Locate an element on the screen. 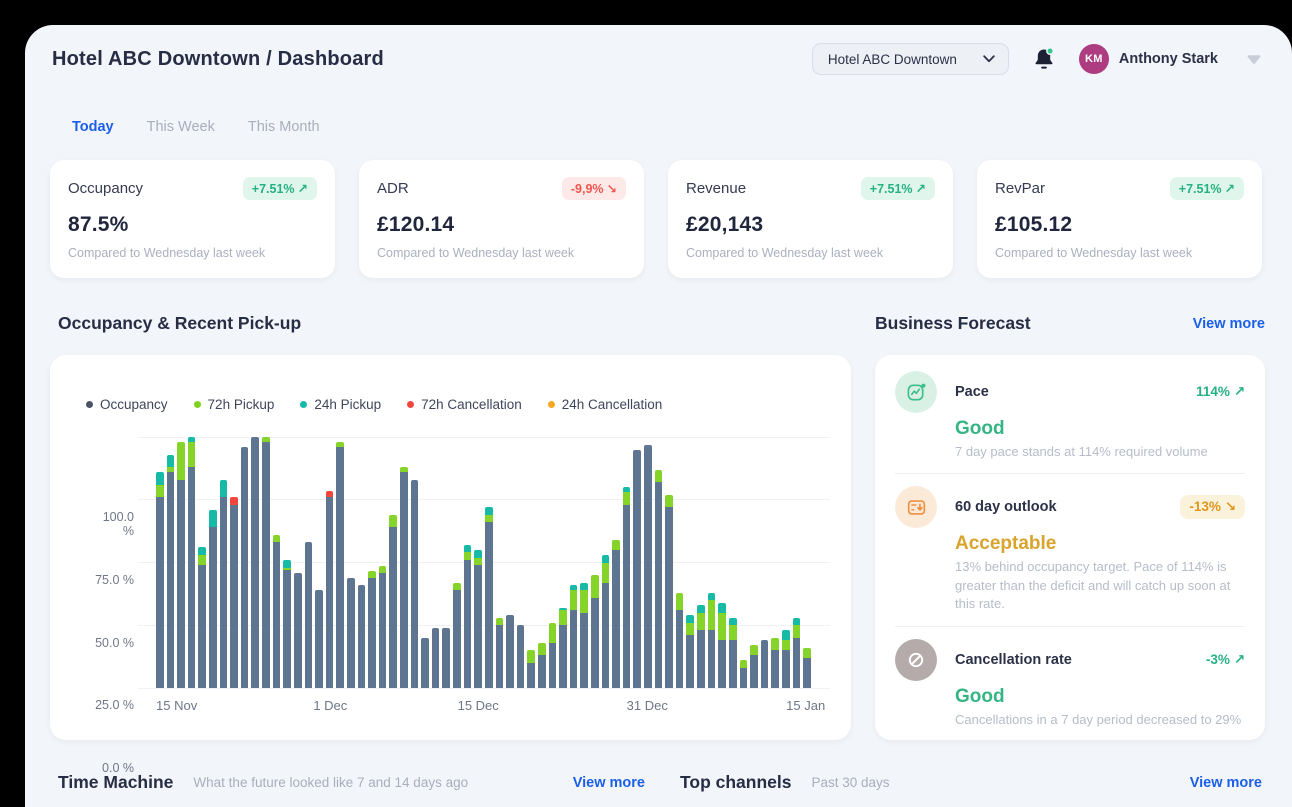 The width and height of the screenshot is (1292, 807). forecast-section-title: Business Forecast is located at coordinates (953, 323).